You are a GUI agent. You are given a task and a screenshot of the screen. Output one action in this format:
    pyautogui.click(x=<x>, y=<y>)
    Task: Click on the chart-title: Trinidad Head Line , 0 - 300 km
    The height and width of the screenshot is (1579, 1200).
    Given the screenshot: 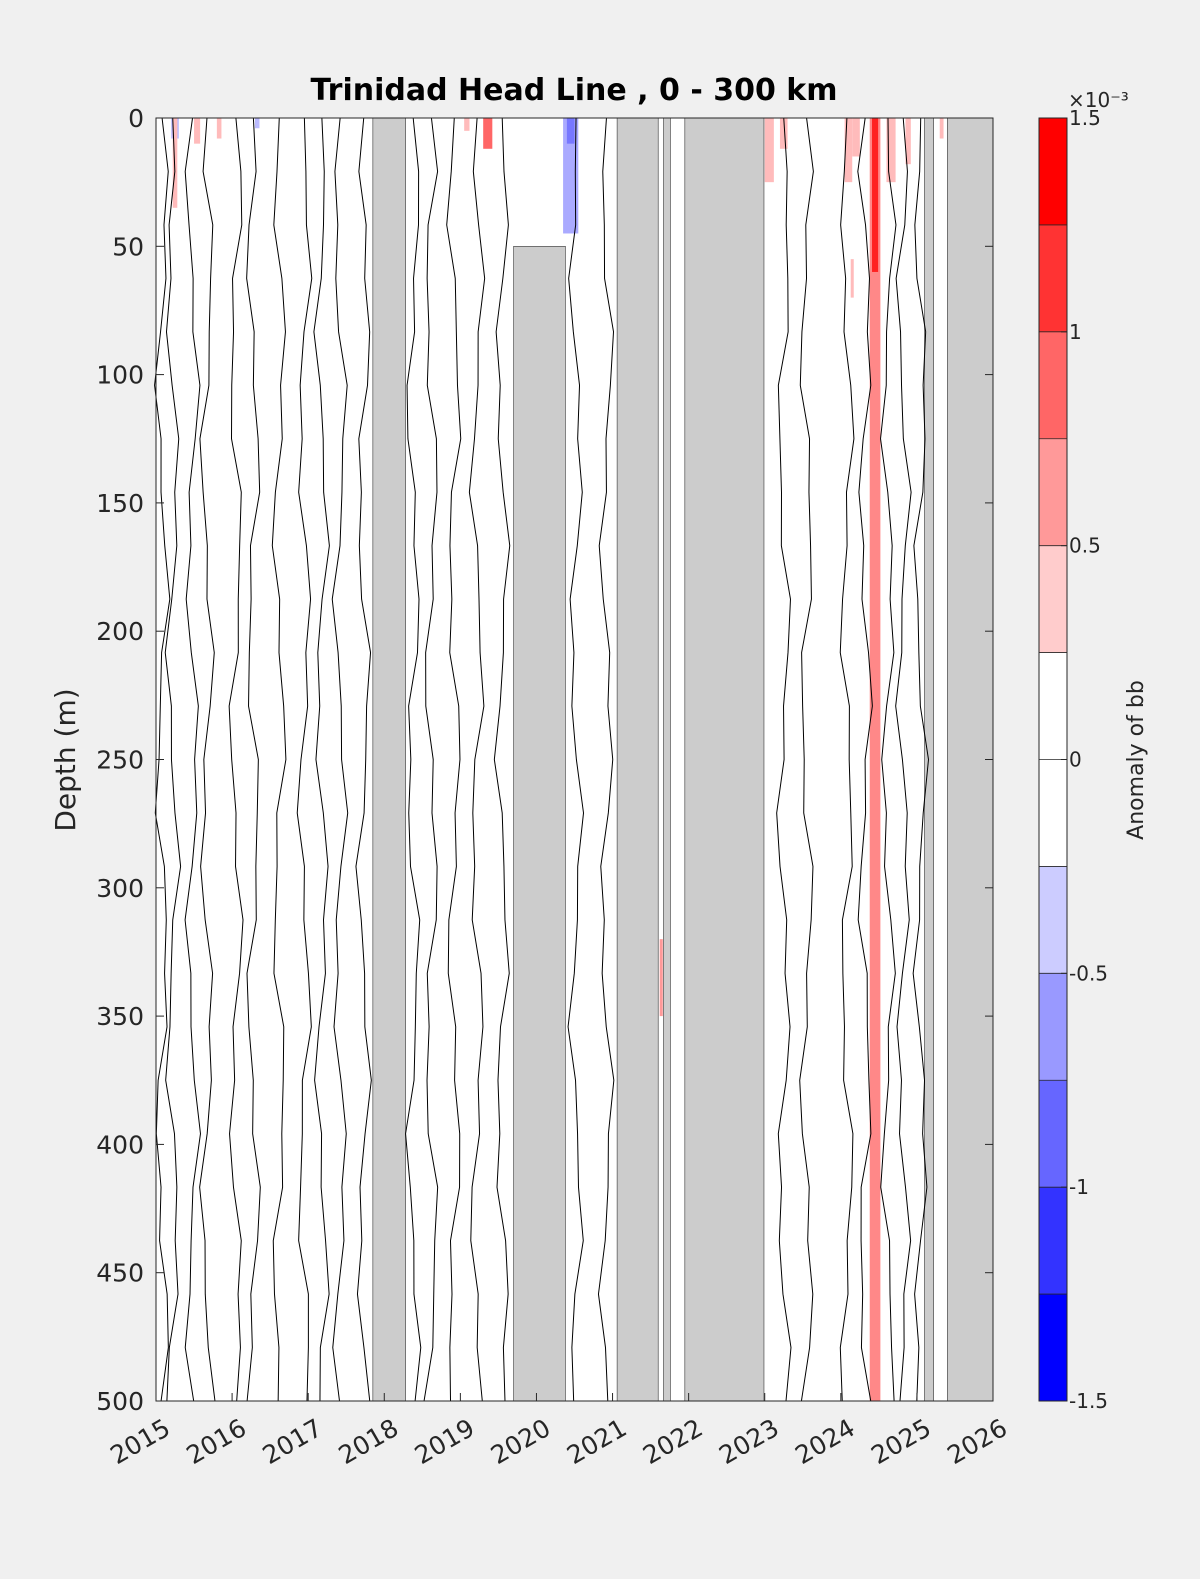 What is the action you would take?
    pyautogui.click(x=573, y=90)
    